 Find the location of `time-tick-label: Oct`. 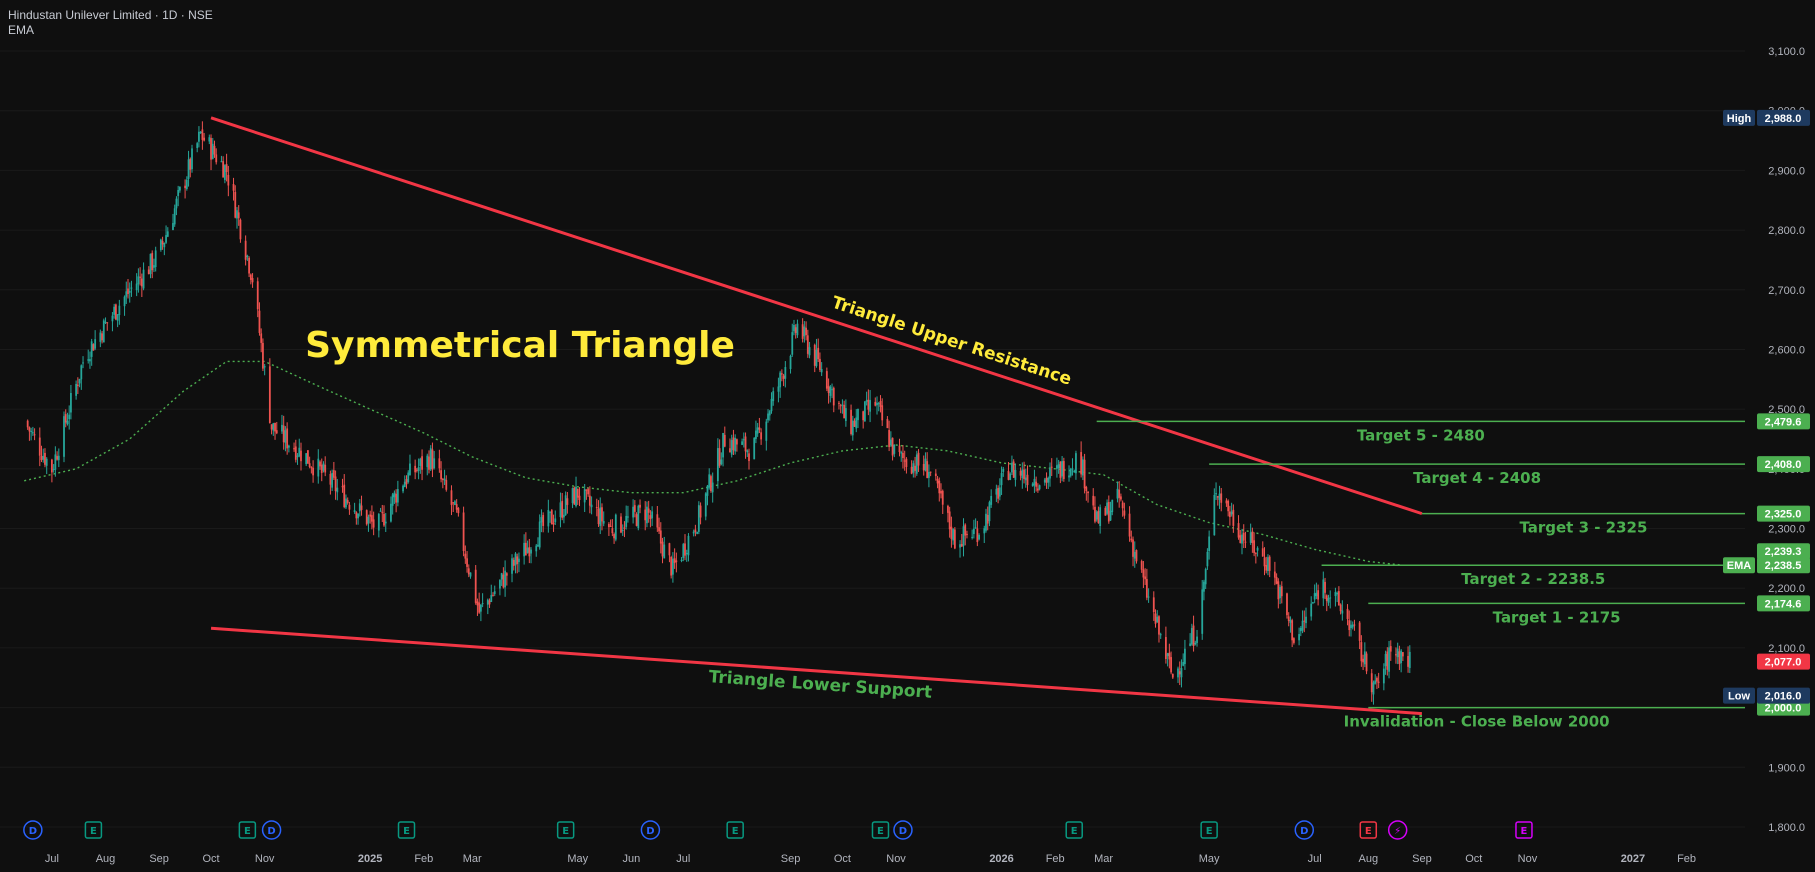

time-tick-label: Oct is located at coordinates (1473, 859).